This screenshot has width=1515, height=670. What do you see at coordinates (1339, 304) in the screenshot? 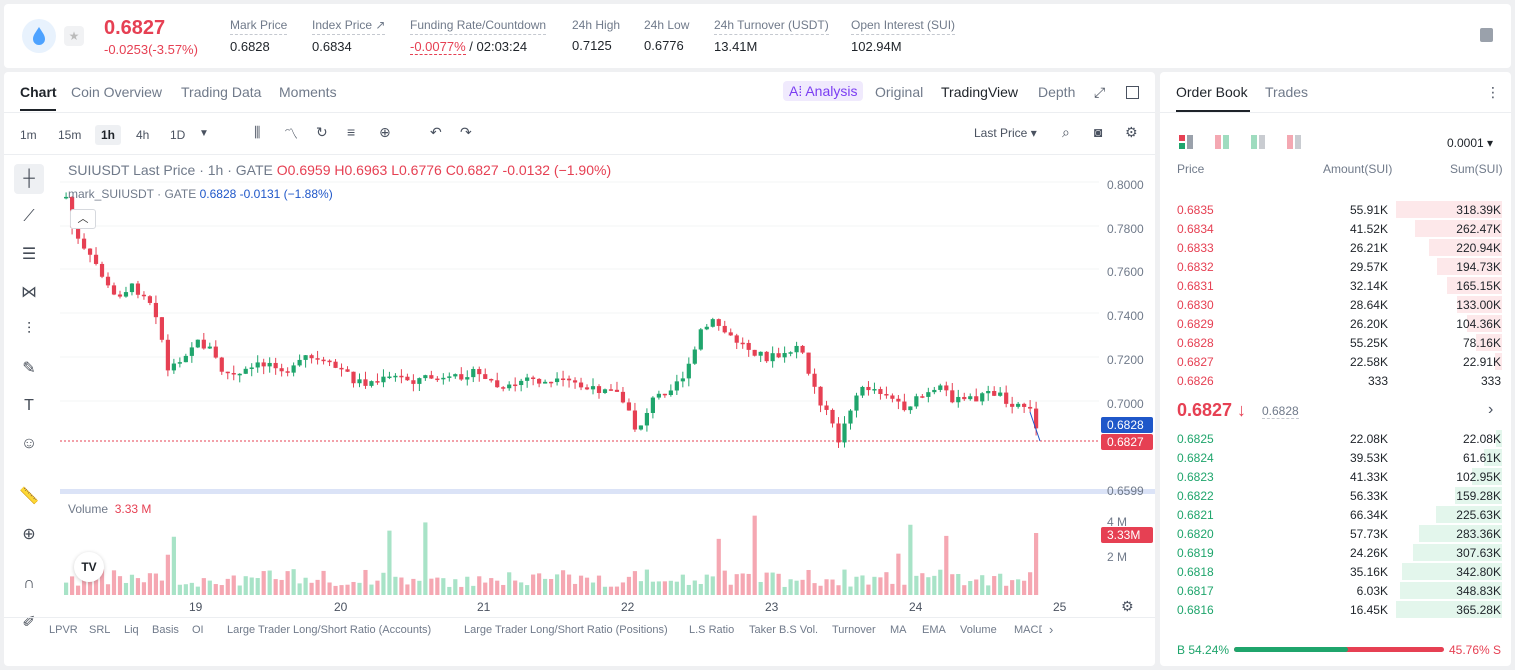
I see `ask-row: 0.6830 28.64K 133.00K` at bounding box center [1339, 304].